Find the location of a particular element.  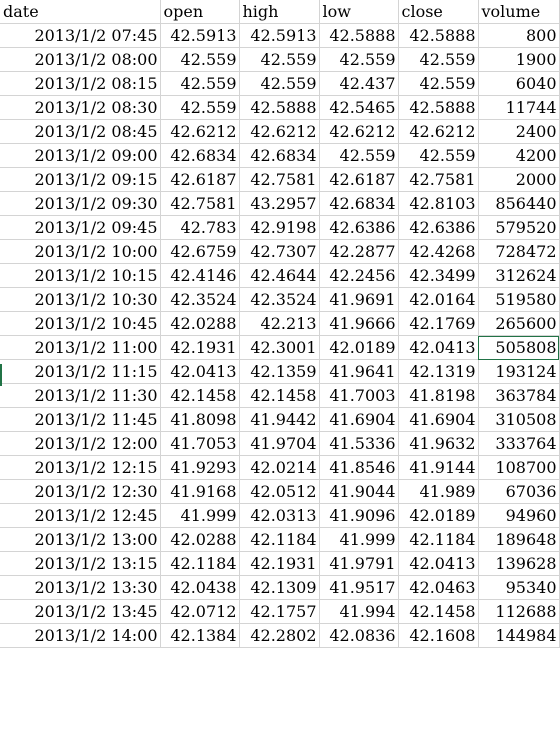

cell-low: 42.6187 is located at coordinates (359, 179).